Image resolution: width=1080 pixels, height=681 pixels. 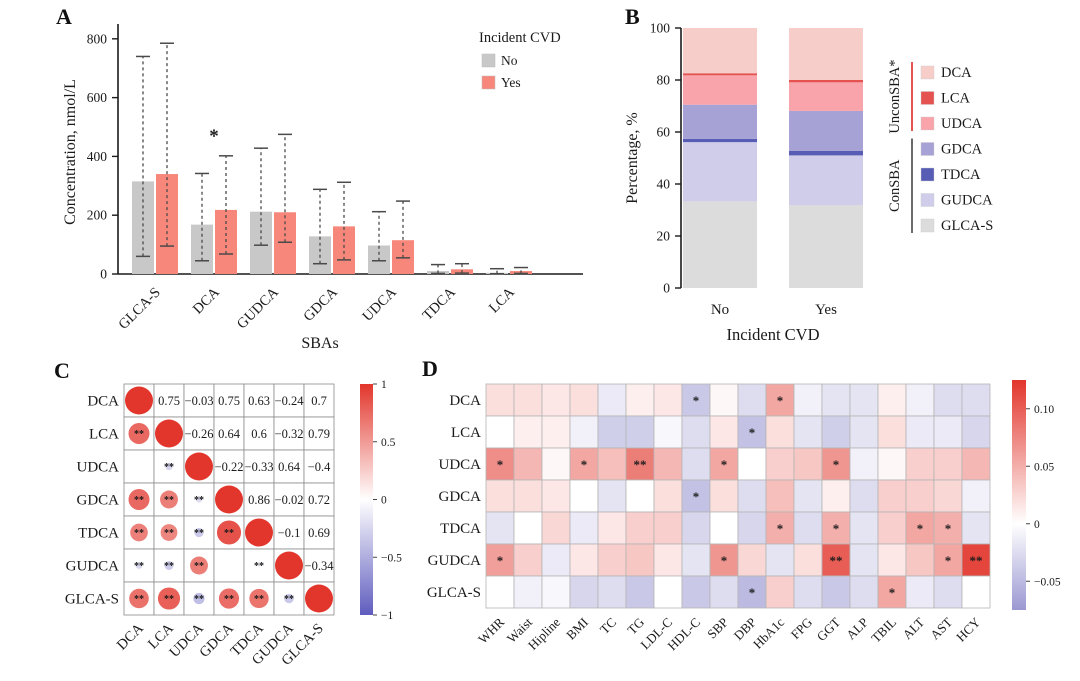 What do you see at coordinates (826, 130) in the screenshot?
I see `stack-segment-GDCA-Yes` at bounding box center [826, 130].